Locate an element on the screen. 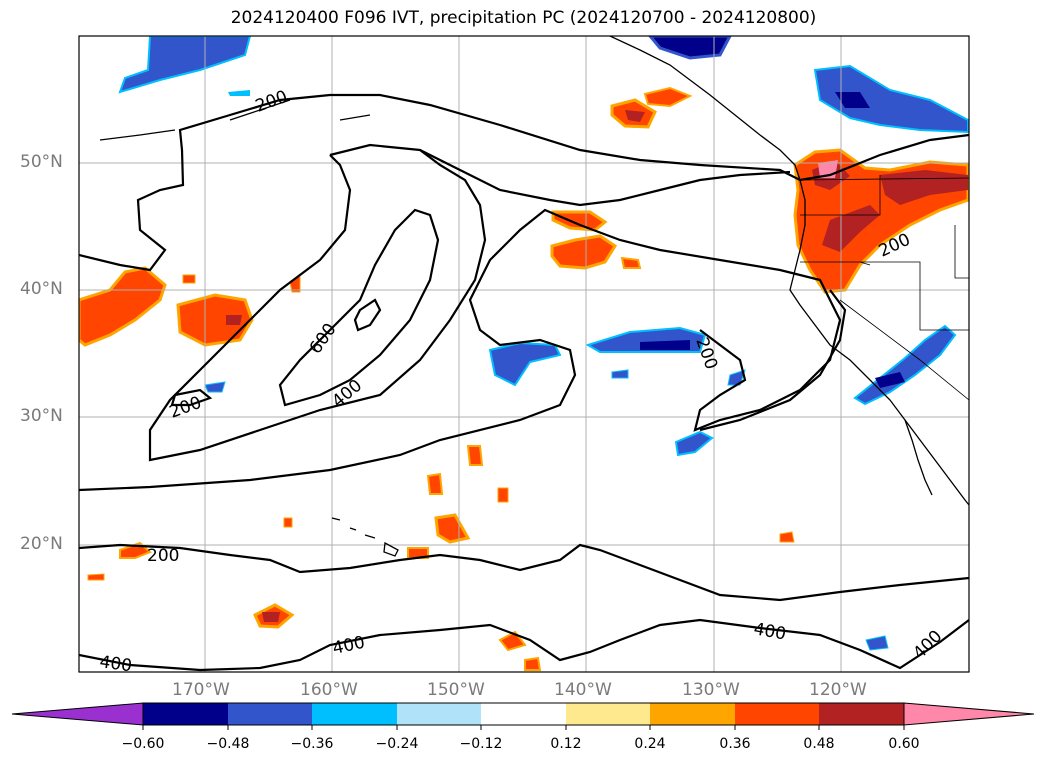 This screenshot has width=1047, height=765. colorbar is located at coordinates (523, 716).